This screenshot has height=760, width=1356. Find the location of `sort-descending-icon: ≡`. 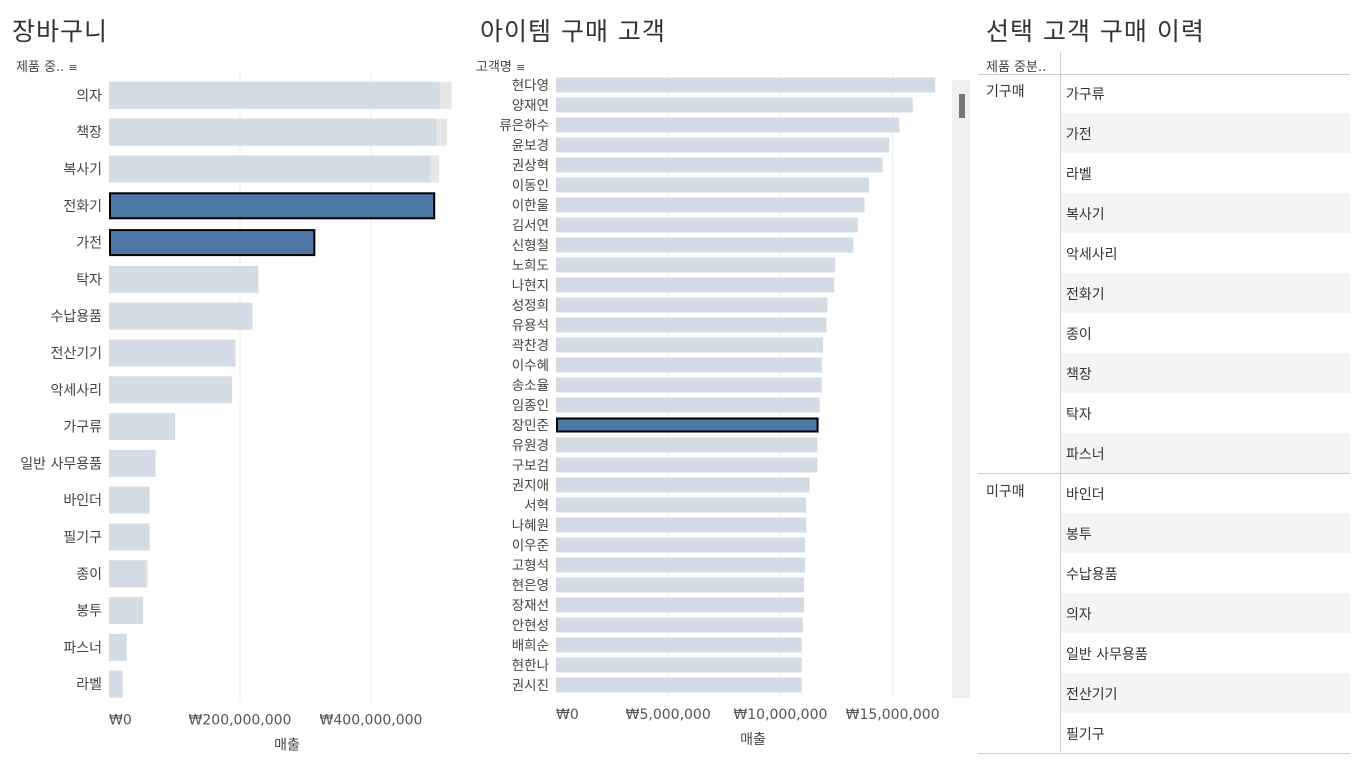

sort-descending-icon: ≡ is located at coordinates (521, 67).